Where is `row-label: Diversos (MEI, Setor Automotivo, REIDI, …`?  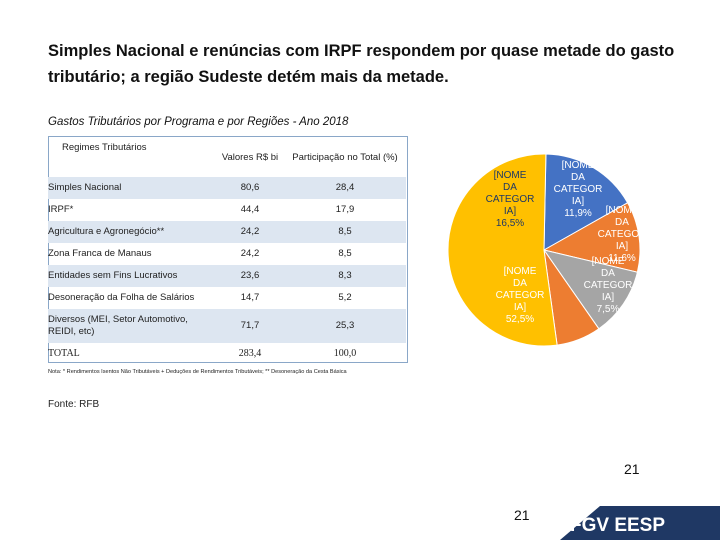 row-label: Diversos (MEI, Setor Automotivo, REIDI, … is located at coordinates (132, 326).